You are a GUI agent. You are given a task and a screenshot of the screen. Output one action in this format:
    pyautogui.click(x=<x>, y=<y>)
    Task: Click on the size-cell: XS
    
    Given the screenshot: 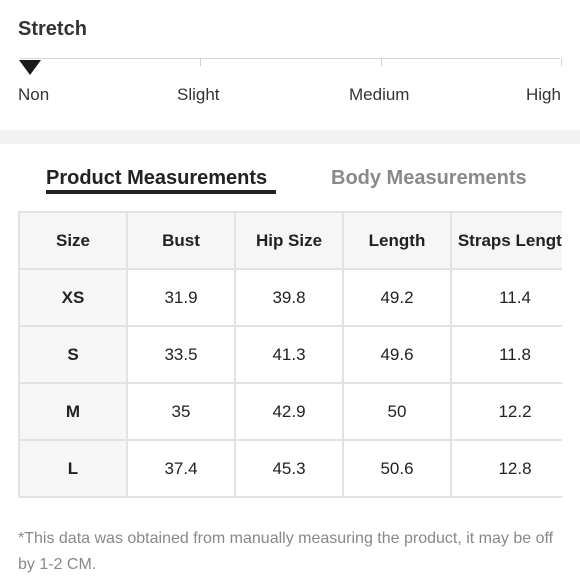 What is the action you would take?
    pyautogui.click(x=73, y=297)
    